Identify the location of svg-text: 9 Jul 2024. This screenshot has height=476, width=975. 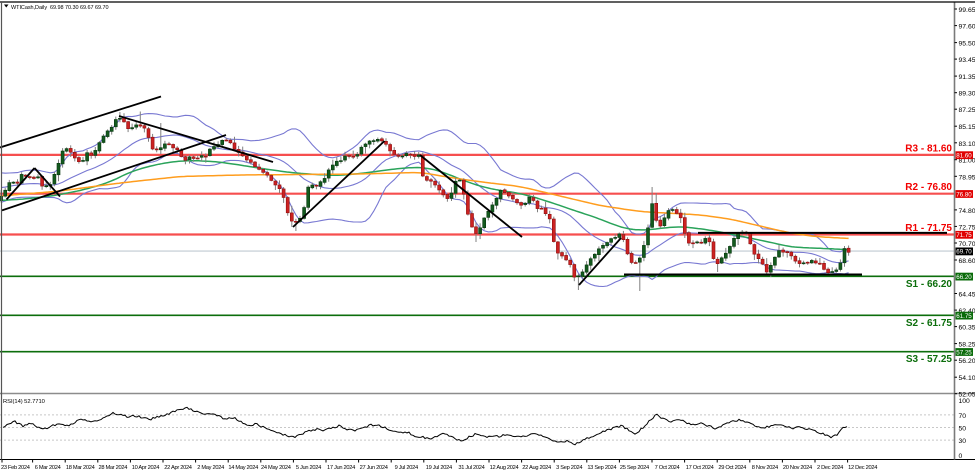
(406, 468).